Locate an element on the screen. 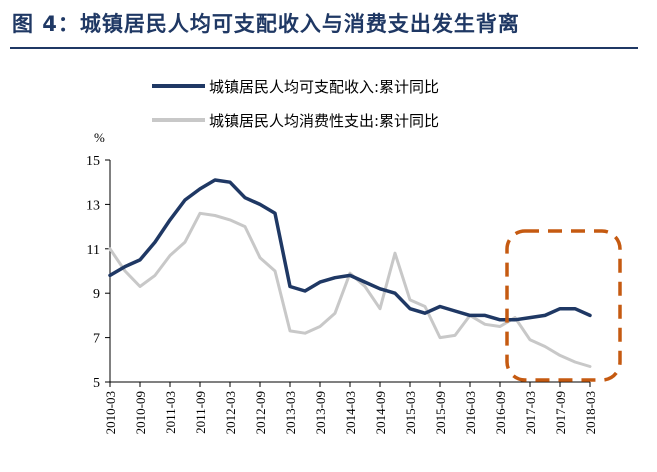 The height and width of the screenshot is (472, 657). x-tick-label: 2013-03 is located at coordinates (290, 412).